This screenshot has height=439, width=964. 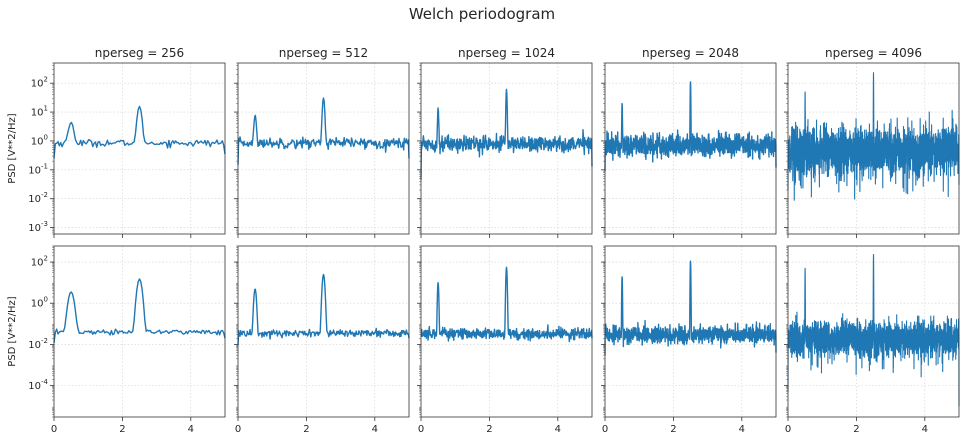 What do you see at coordinates (38, 227) in the screenshot?
I see `y-tick-label: 10⁻³` at bounding box center [38, 227].